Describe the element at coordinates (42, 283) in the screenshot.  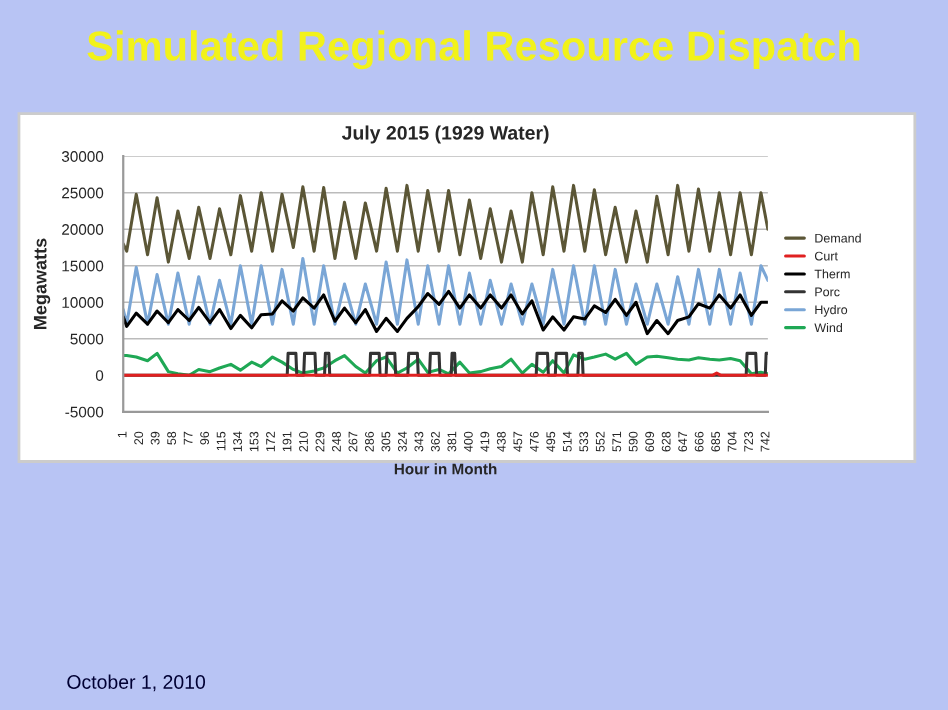
I see `y-axis-title: Megawatts` at that location.